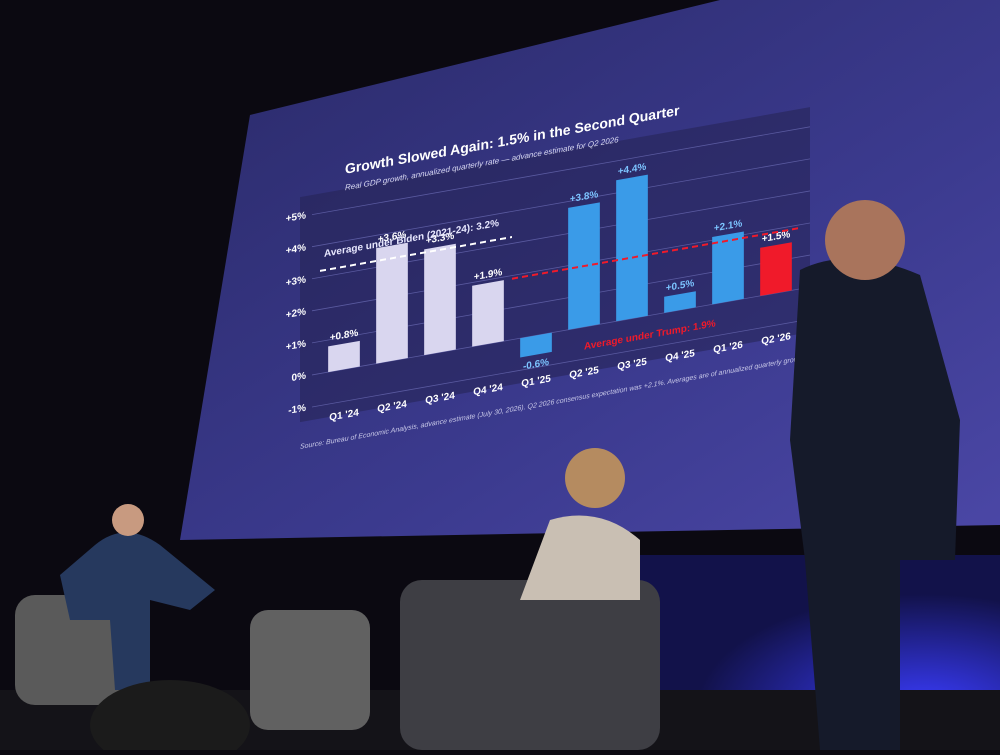 Image resolution: width=1000 pixels, height=755 pixels. What do you see at coordinates (440, 239) in the screenshot?
I see `value-label: +3.3%` at bounding box center [440, 239].